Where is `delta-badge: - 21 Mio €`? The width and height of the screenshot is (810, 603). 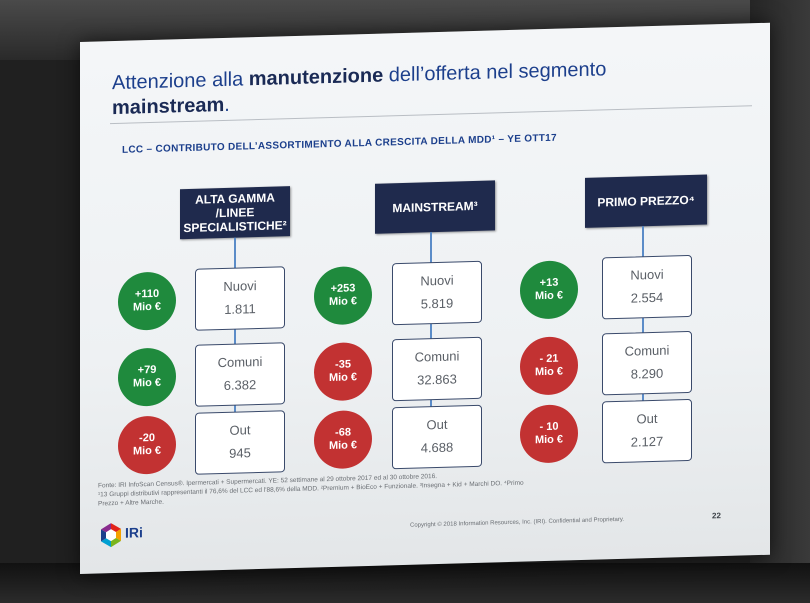 delta-badge: - 21 Mio € is located at coordinates (549, 366).